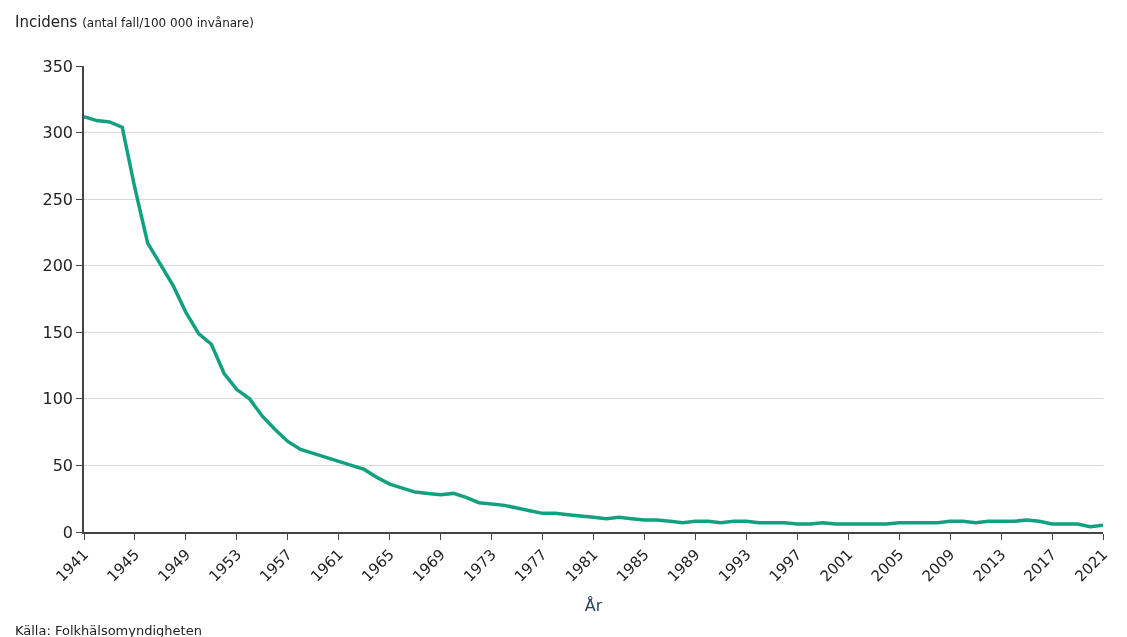 This screenshot has width=1127, height=637. What do you see at coordinates (168, 23) in the screenshot?
I see `chart-subtitle: (antal fall/100 000 invånare)` at bounding box center [168, 23].